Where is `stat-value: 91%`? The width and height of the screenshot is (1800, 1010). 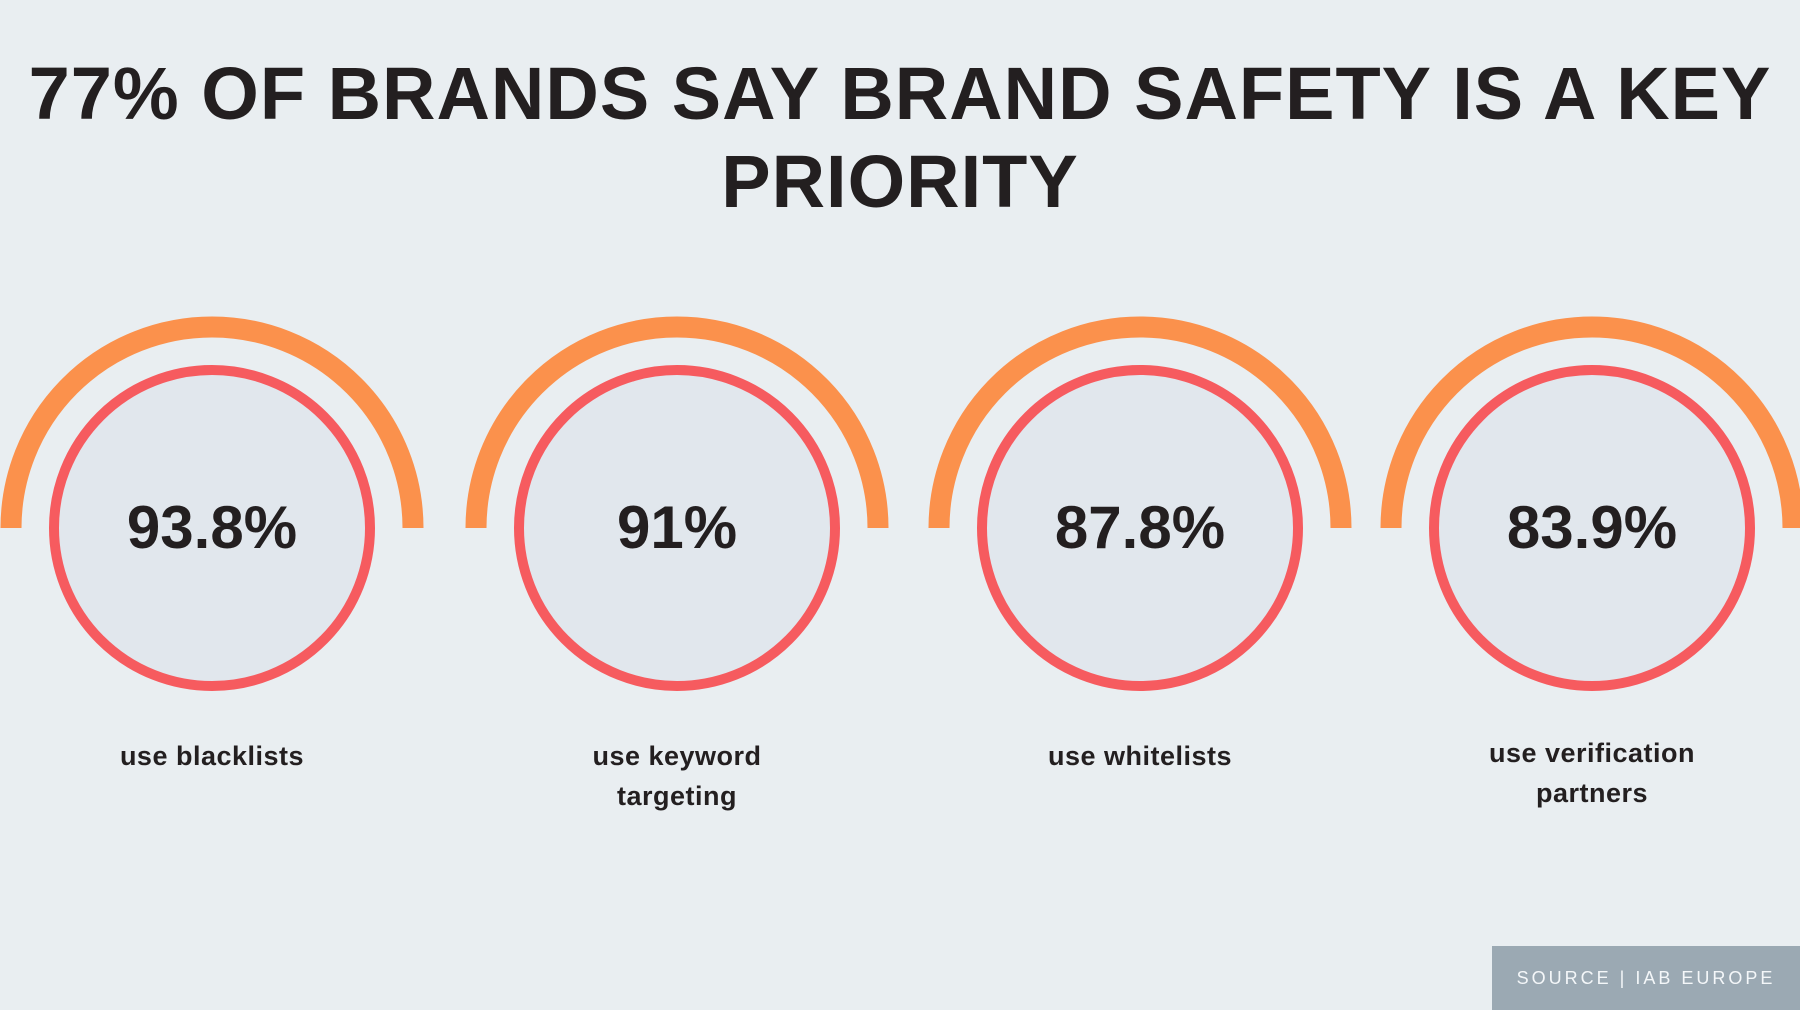 stat-value: 91% is located at coordinates (677, 527).